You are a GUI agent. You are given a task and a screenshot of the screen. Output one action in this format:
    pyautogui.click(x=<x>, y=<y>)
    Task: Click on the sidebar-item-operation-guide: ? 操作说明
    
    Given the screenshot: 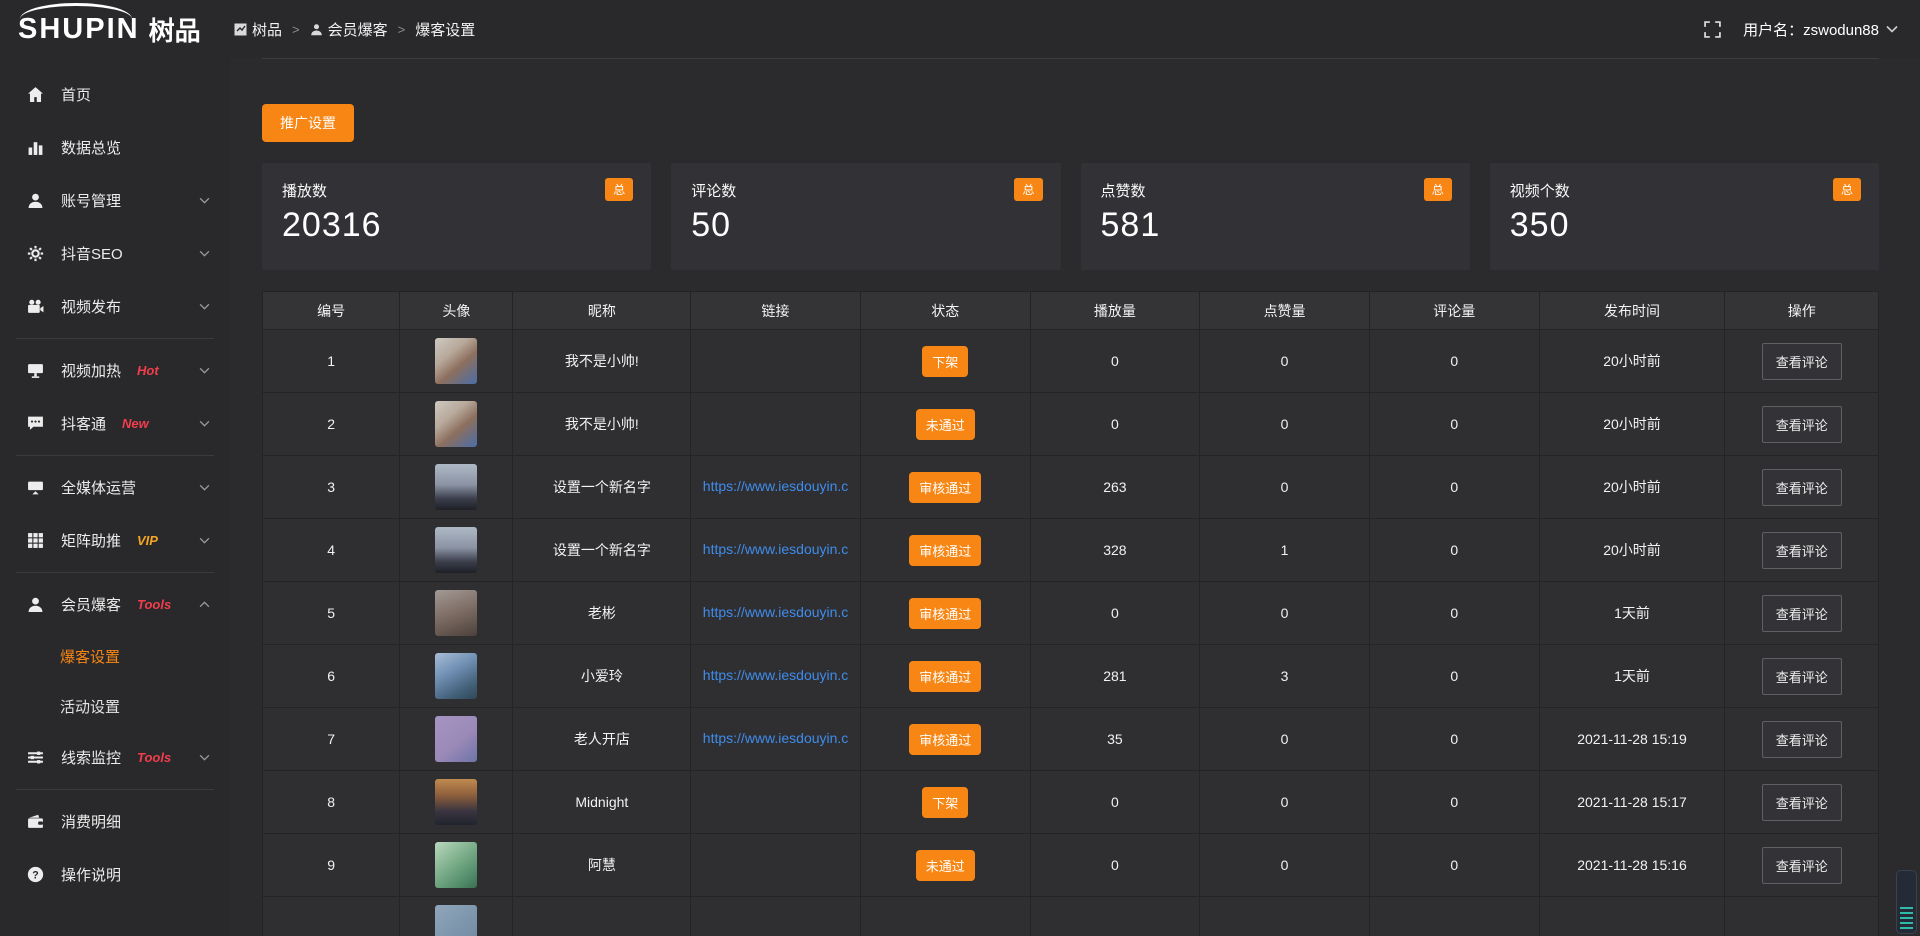 What is the action you would take?
    pyautogui.click(x=115, y=874)
    